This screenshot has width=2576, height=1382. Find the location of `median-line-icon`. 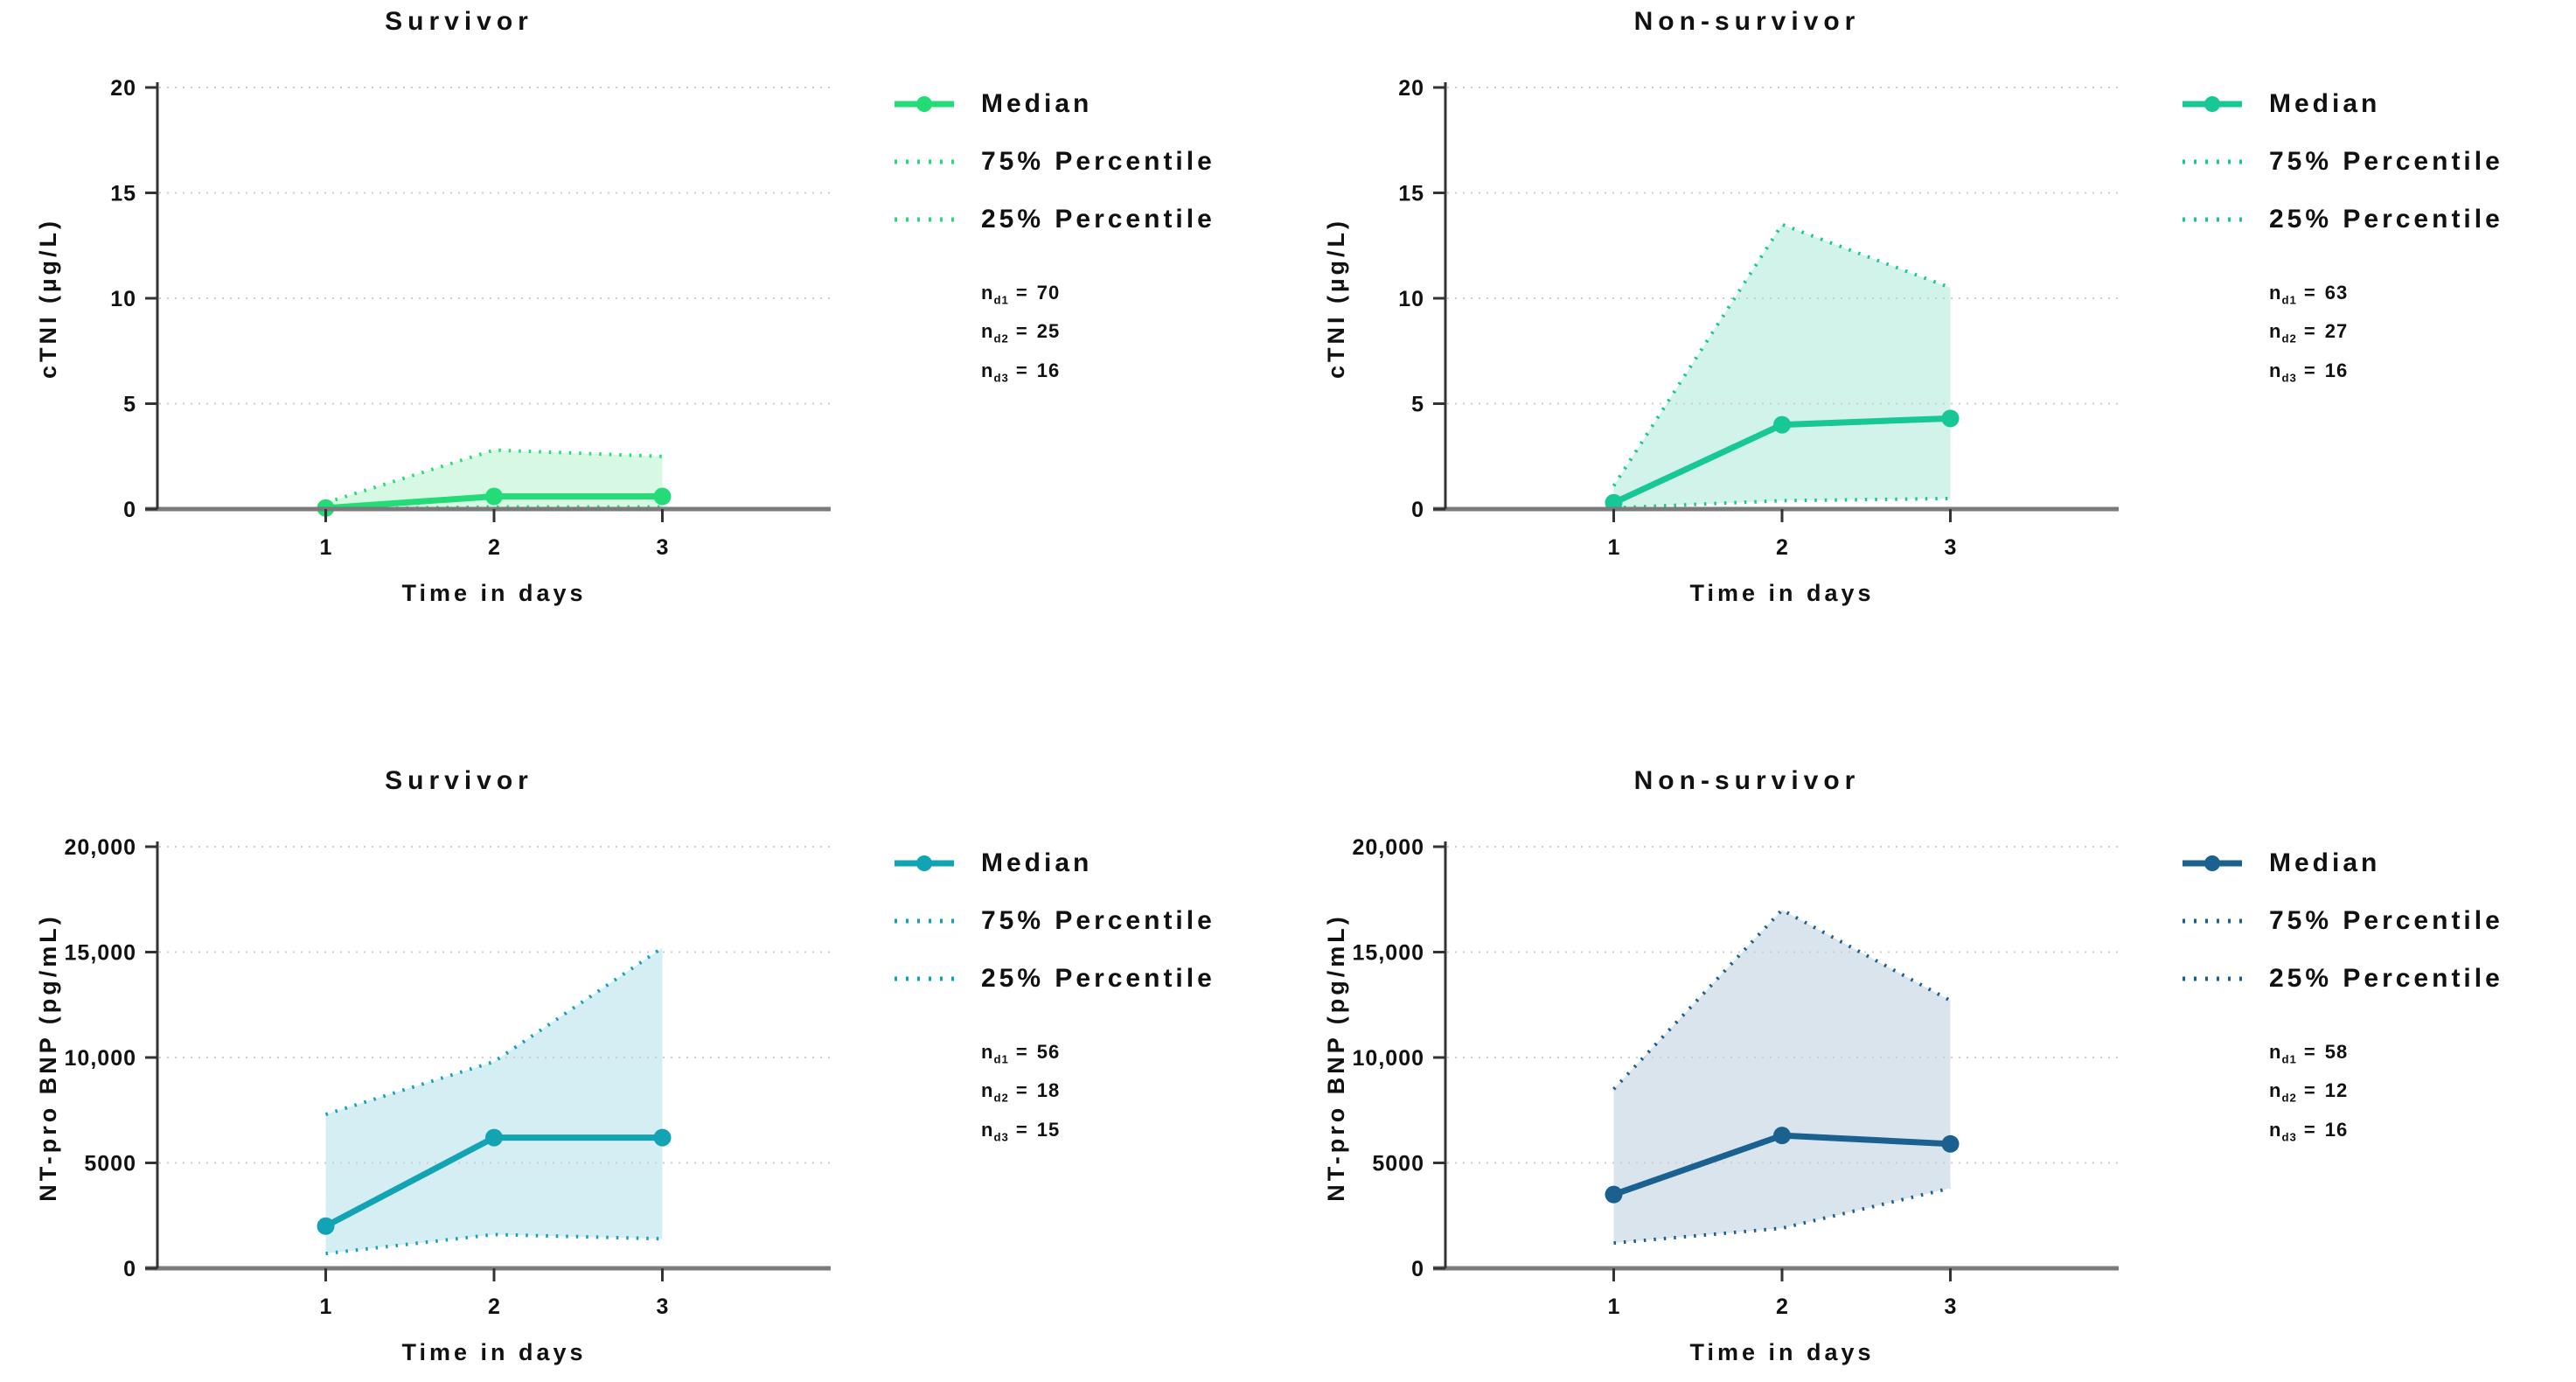

median-line-icon is located at coordinates (2212, 863).